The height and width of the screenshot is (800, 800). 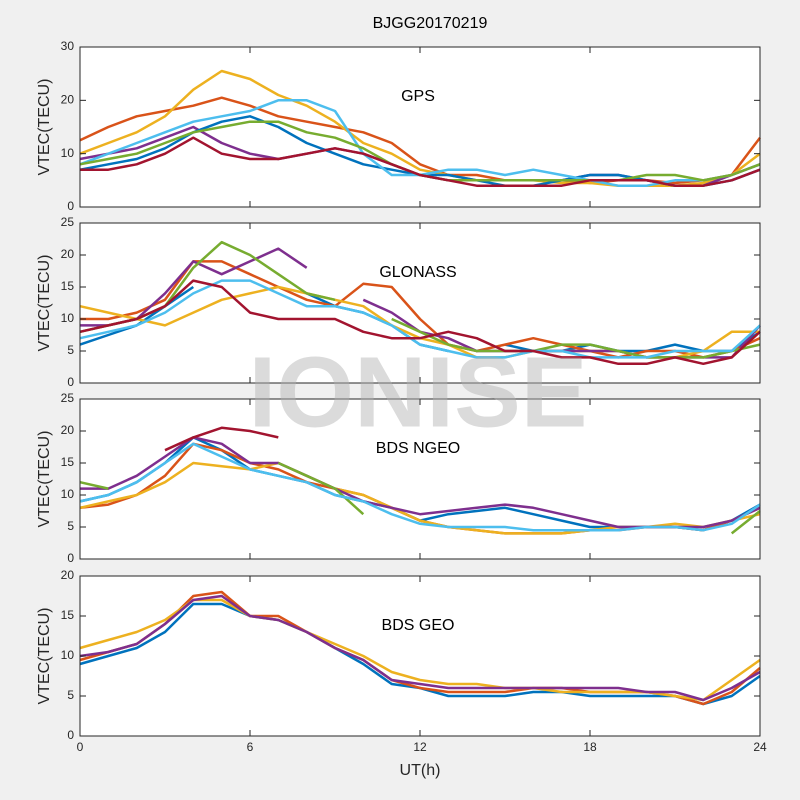 What do you see at coordinates (250, 747) in the screenshot?
I see `x-tick-label: 6` at bounding box center [250, 747].